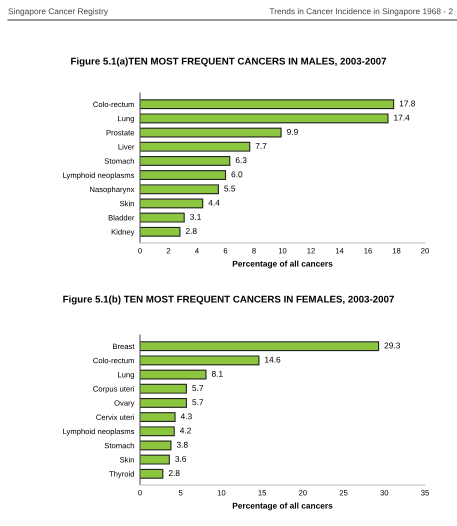 The image size is (457, 526). I want to click on data-label: 6.0, so click(236, 174).